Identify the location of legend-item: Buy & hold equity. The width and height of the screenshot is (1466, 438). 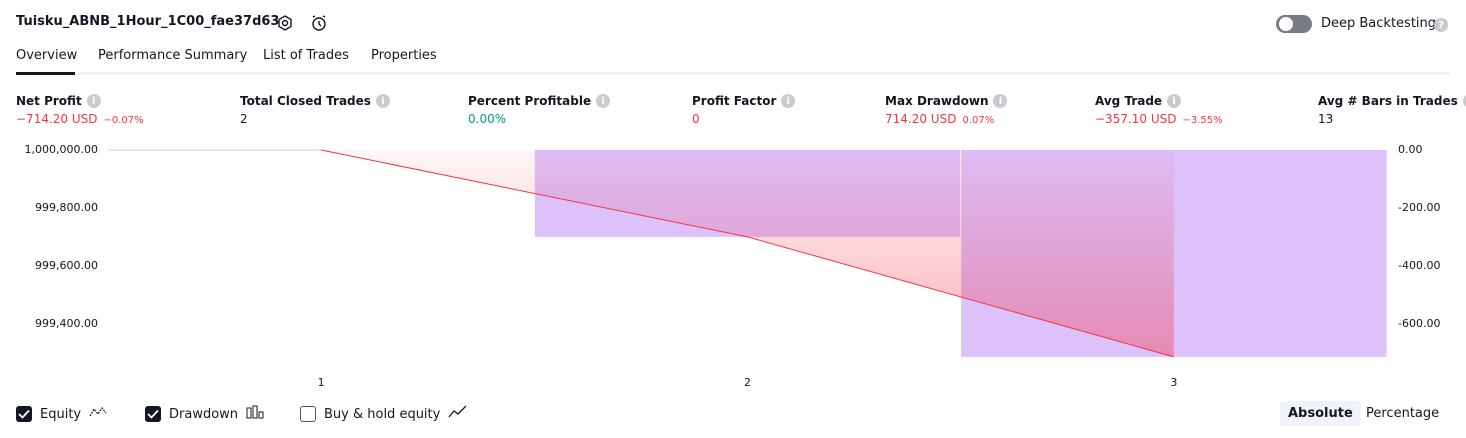
(384, 414).